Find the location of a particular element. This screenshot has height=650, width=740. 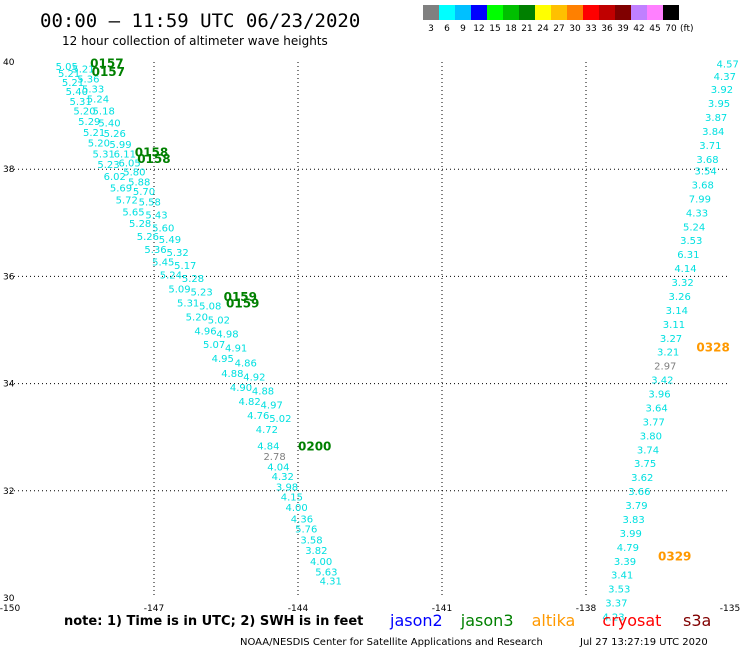

wave-height-label: 5.33 is located at coordinates (93, 90).